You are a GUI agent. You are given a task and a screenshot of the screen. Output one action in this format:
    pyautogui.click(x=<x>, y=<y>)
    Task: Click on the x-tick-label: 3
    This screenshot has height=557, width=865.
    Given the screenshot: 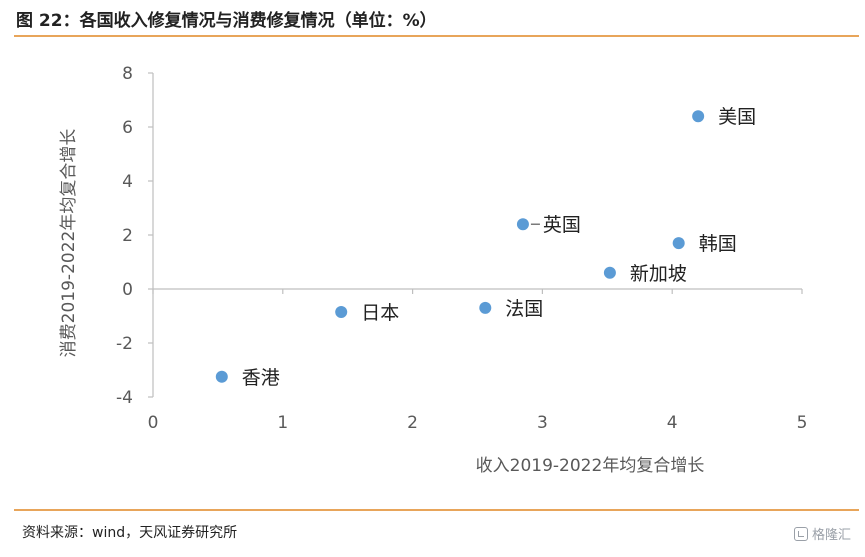 What is the action you would take?
    pyautogui.click(x=542, y=423)
    